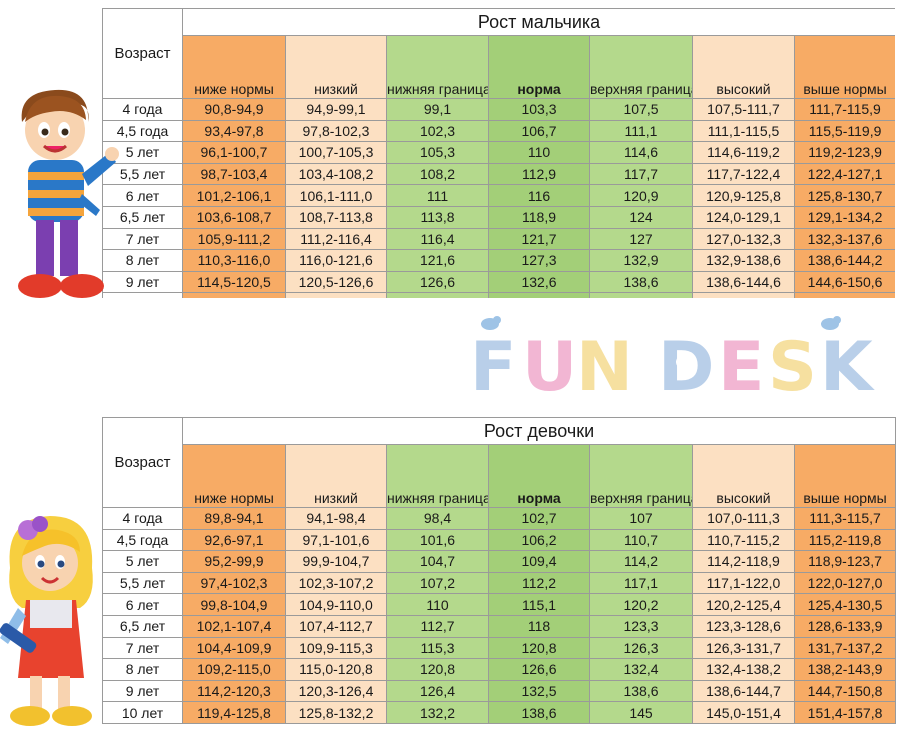 This screenshot has height=738, width=900. Describe the element at coordinates (831, 323) in the screenshot. I see `bird-icon` at that location.